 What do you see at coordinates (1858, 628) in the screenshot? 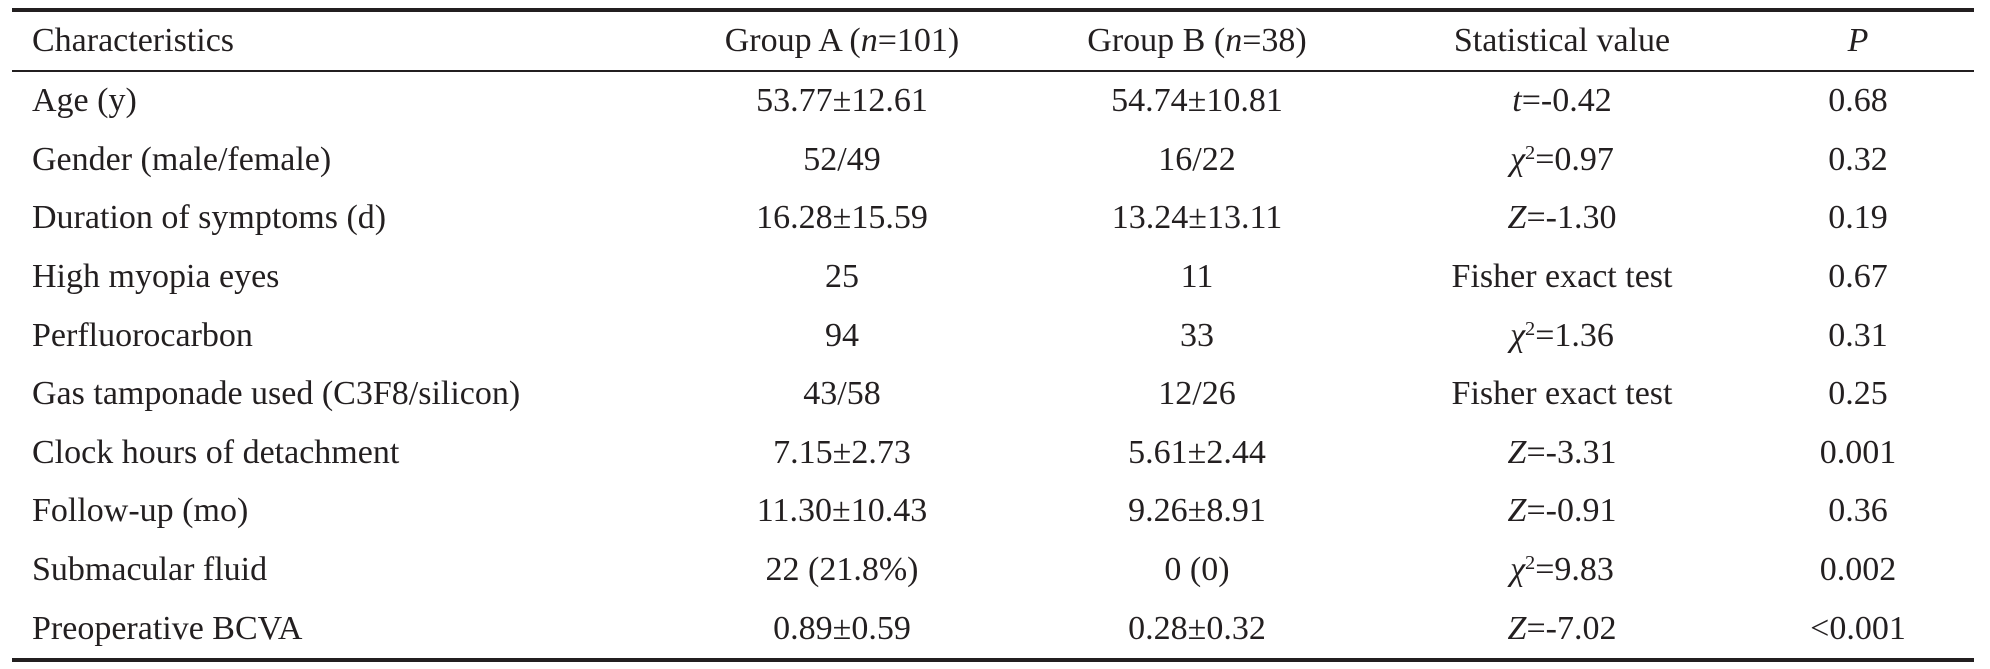
I see `cell-p-value: <0.001` at bounding box center [1858, 628].